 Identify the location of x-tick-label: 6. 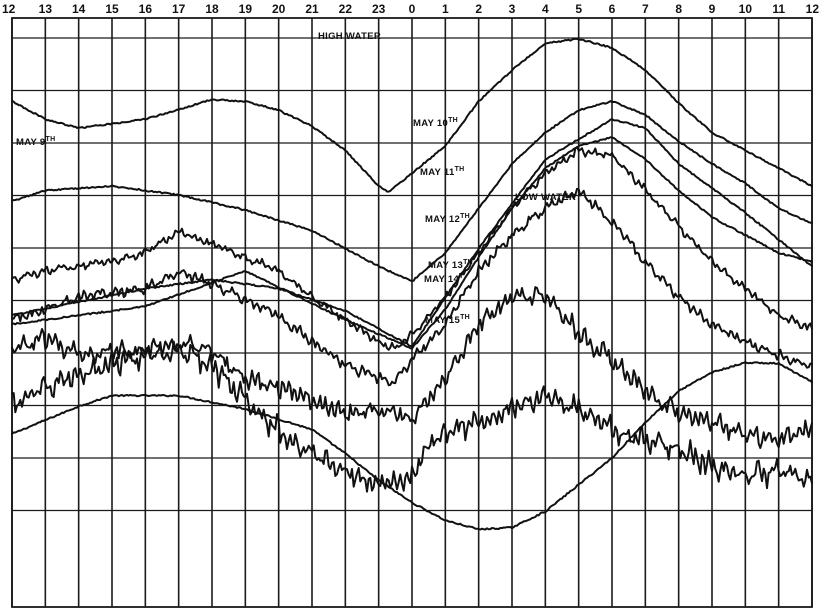
(612, 9).